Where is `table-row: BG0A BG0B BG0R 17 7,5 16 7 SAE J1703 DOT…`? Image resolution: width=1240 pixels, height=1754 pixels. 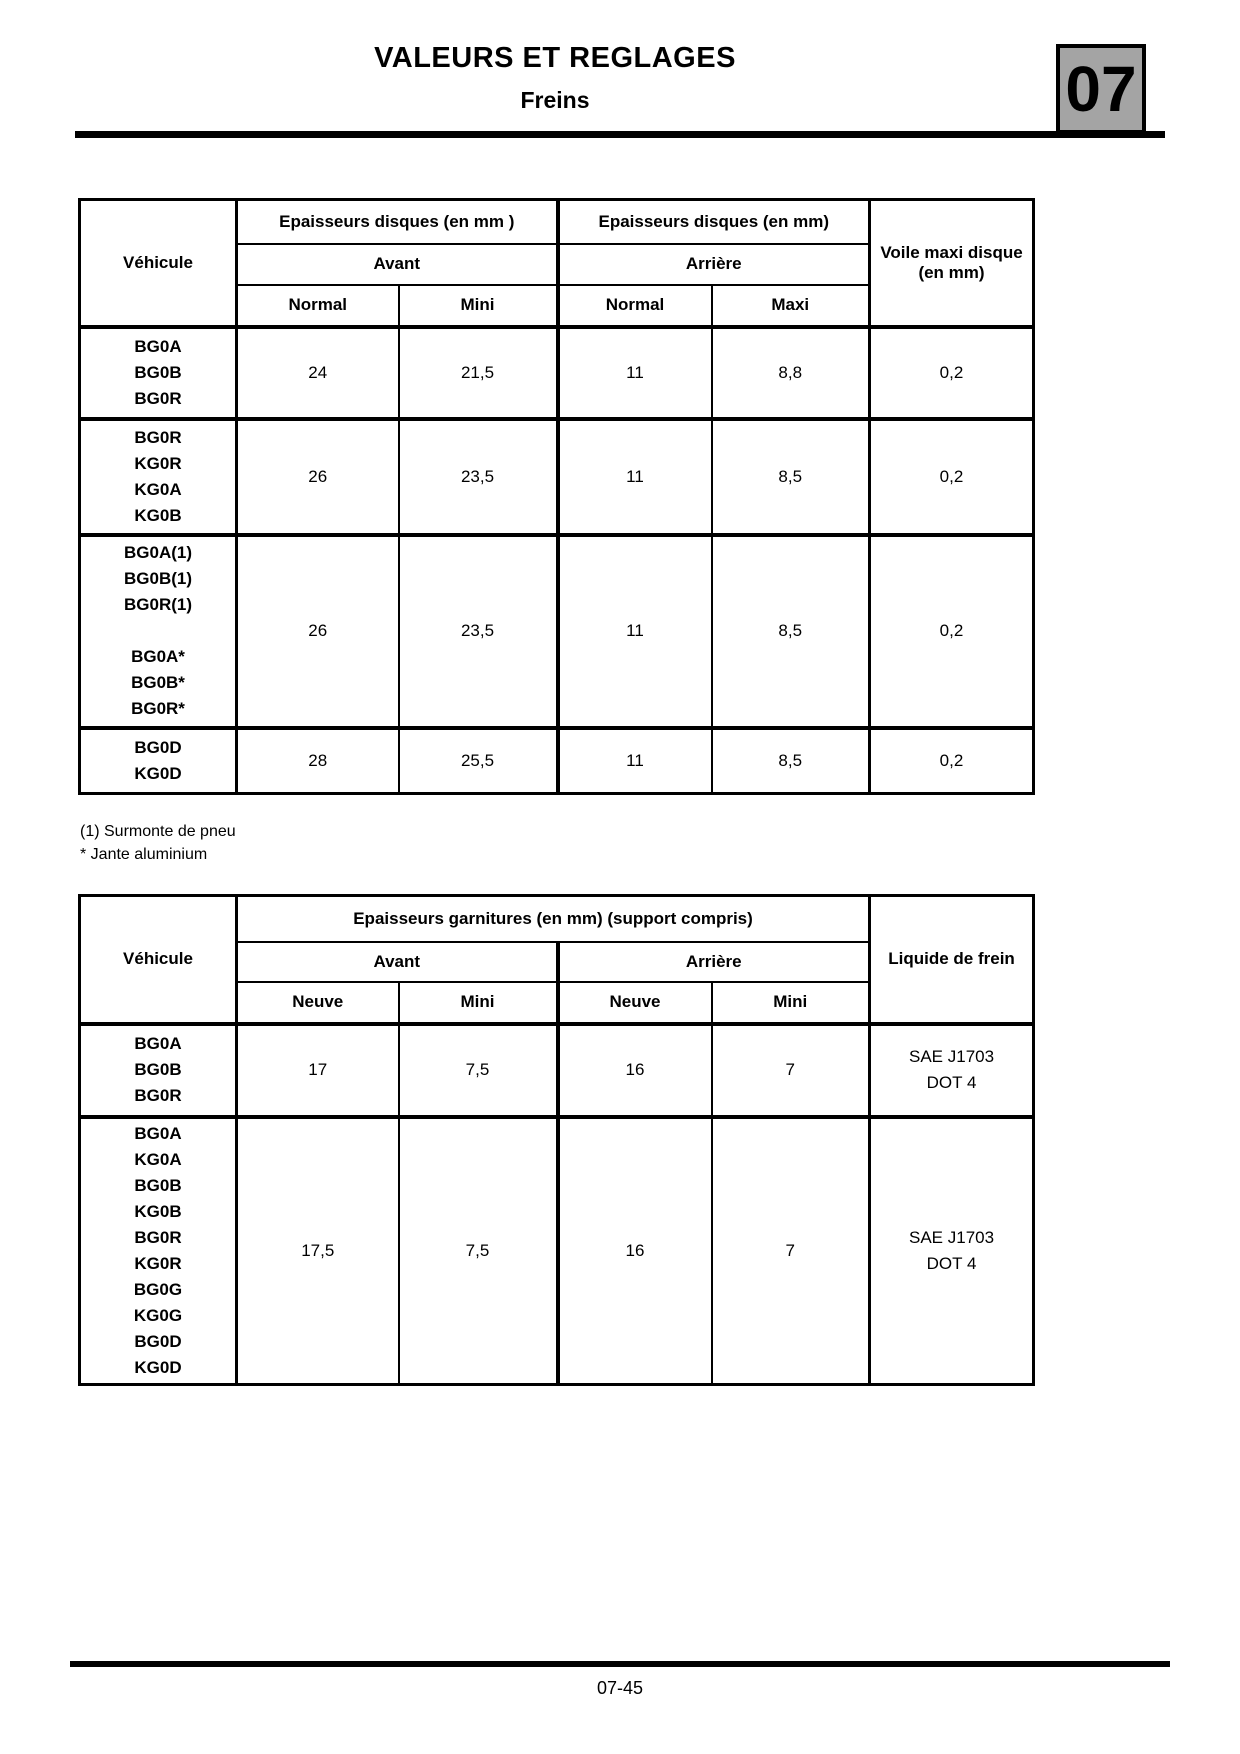 table-row: BG0A BG0B BG0R 17 7,5 16 7 SAE J1703 DOT… is located at coordinates (556, 1069).